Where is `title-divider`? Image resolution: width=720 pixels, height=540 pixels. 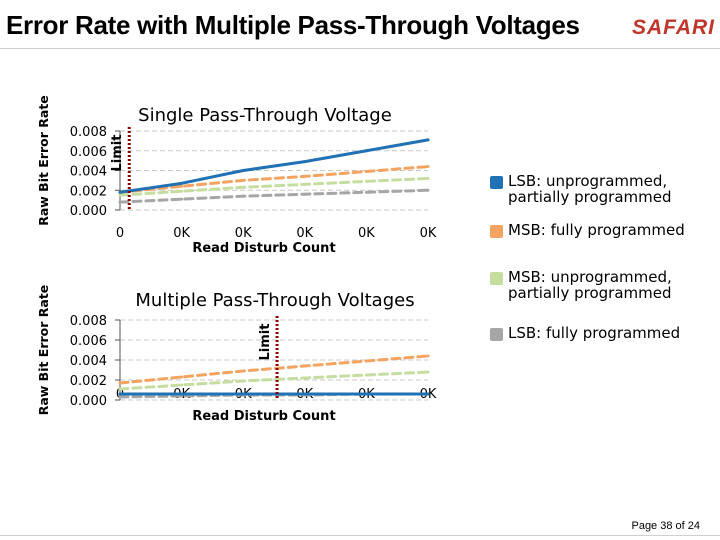
title-divider is located at coordinates (360, 48).